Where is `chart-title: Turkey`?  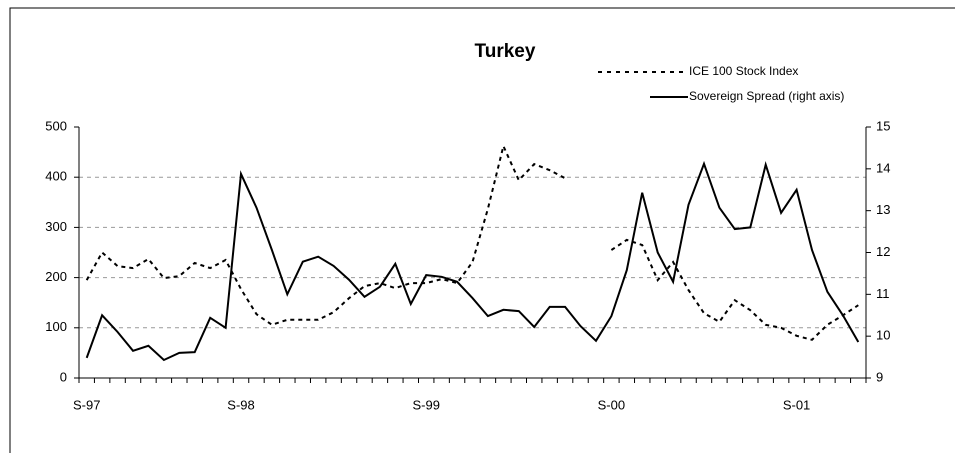 chart-title: Turkey is located at coordinates (505, 51).